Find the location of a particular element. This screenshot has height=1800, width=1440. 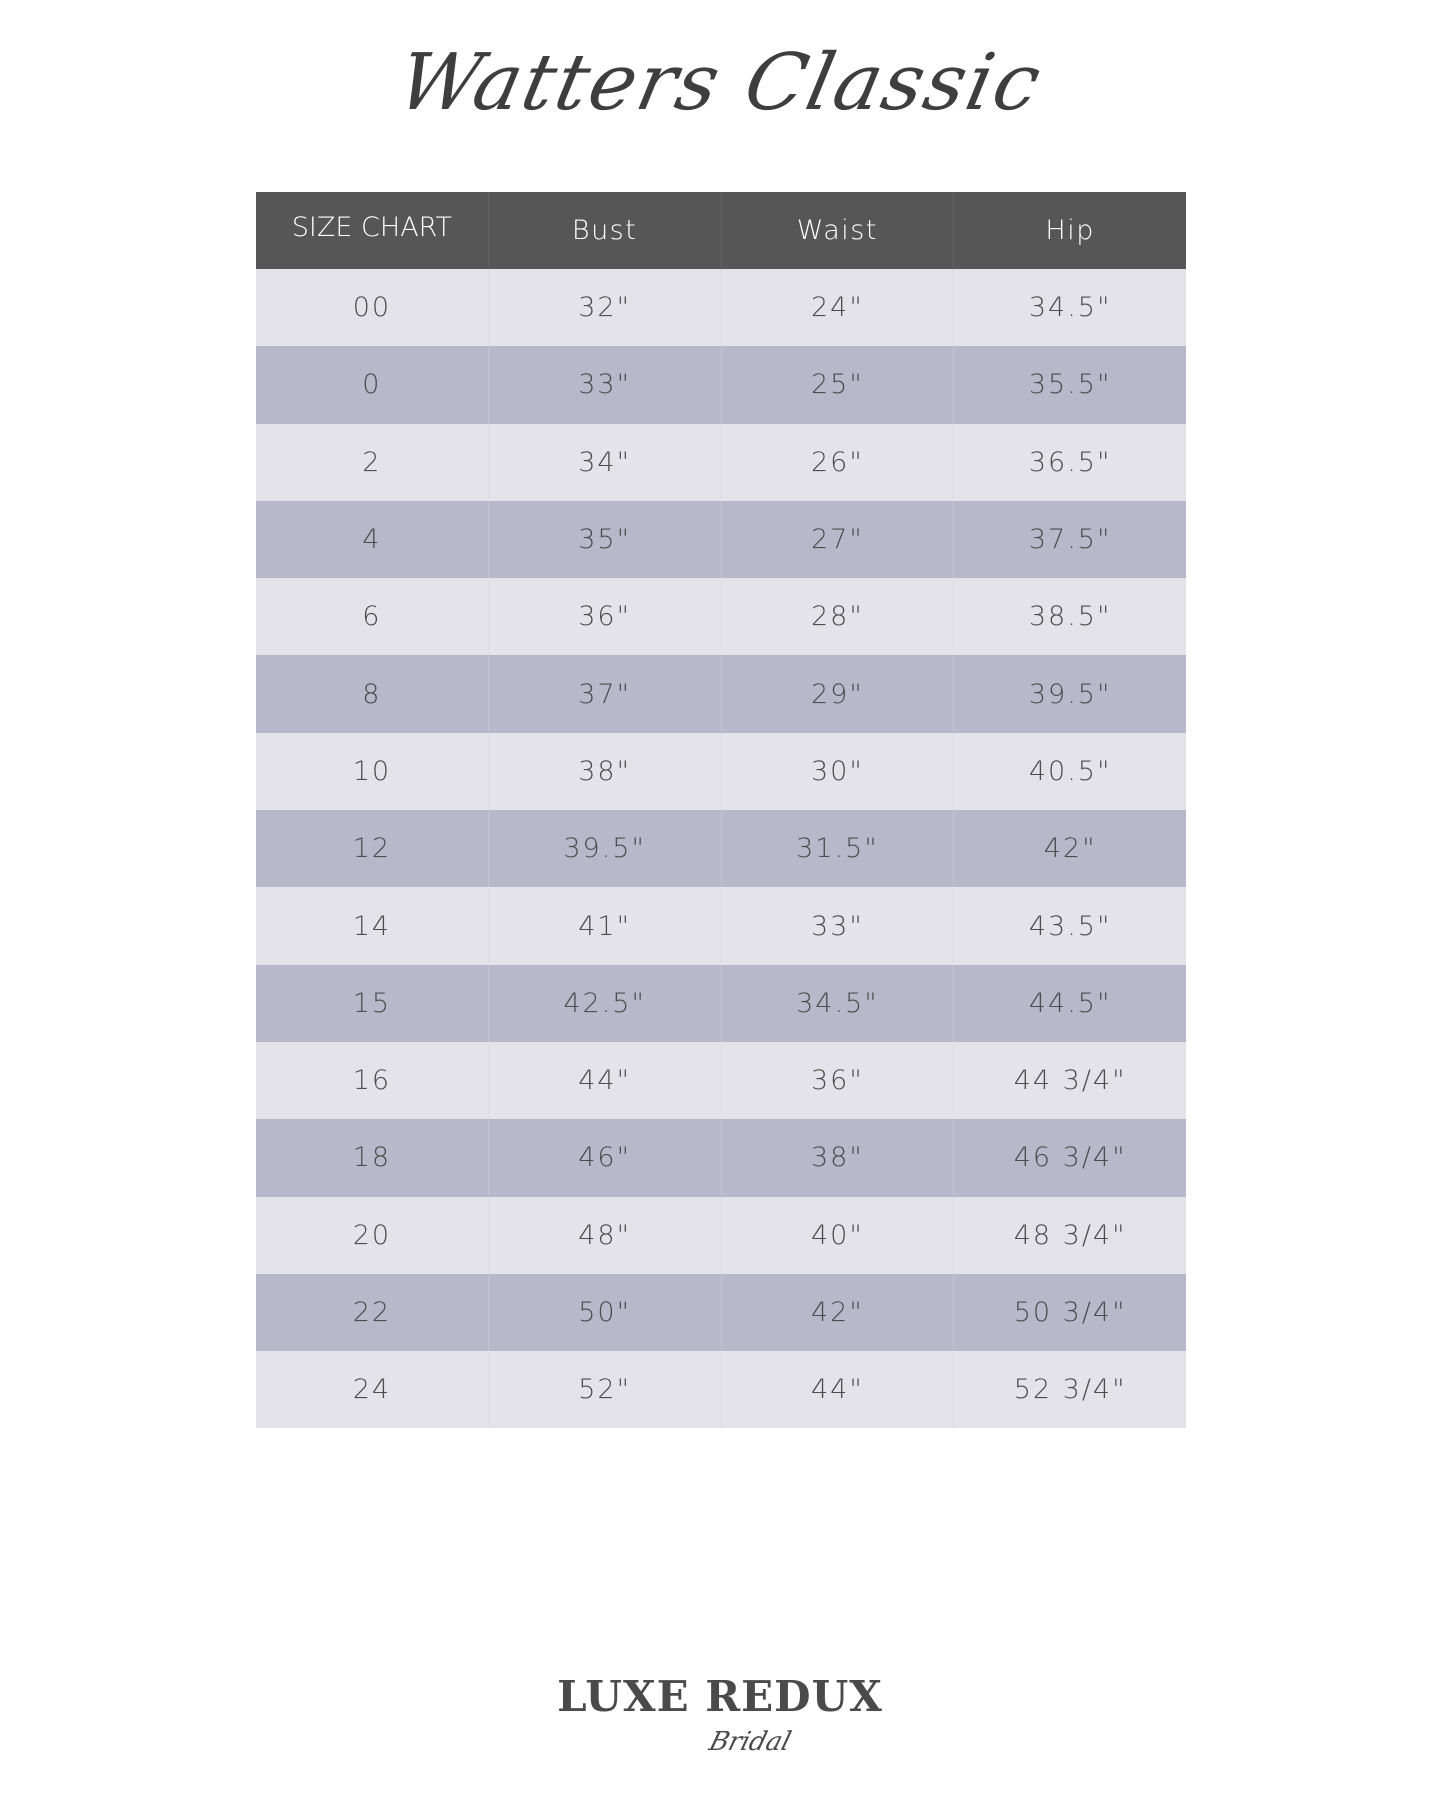

cell-hip: 38.5" is located at coordinates (1069, 617).